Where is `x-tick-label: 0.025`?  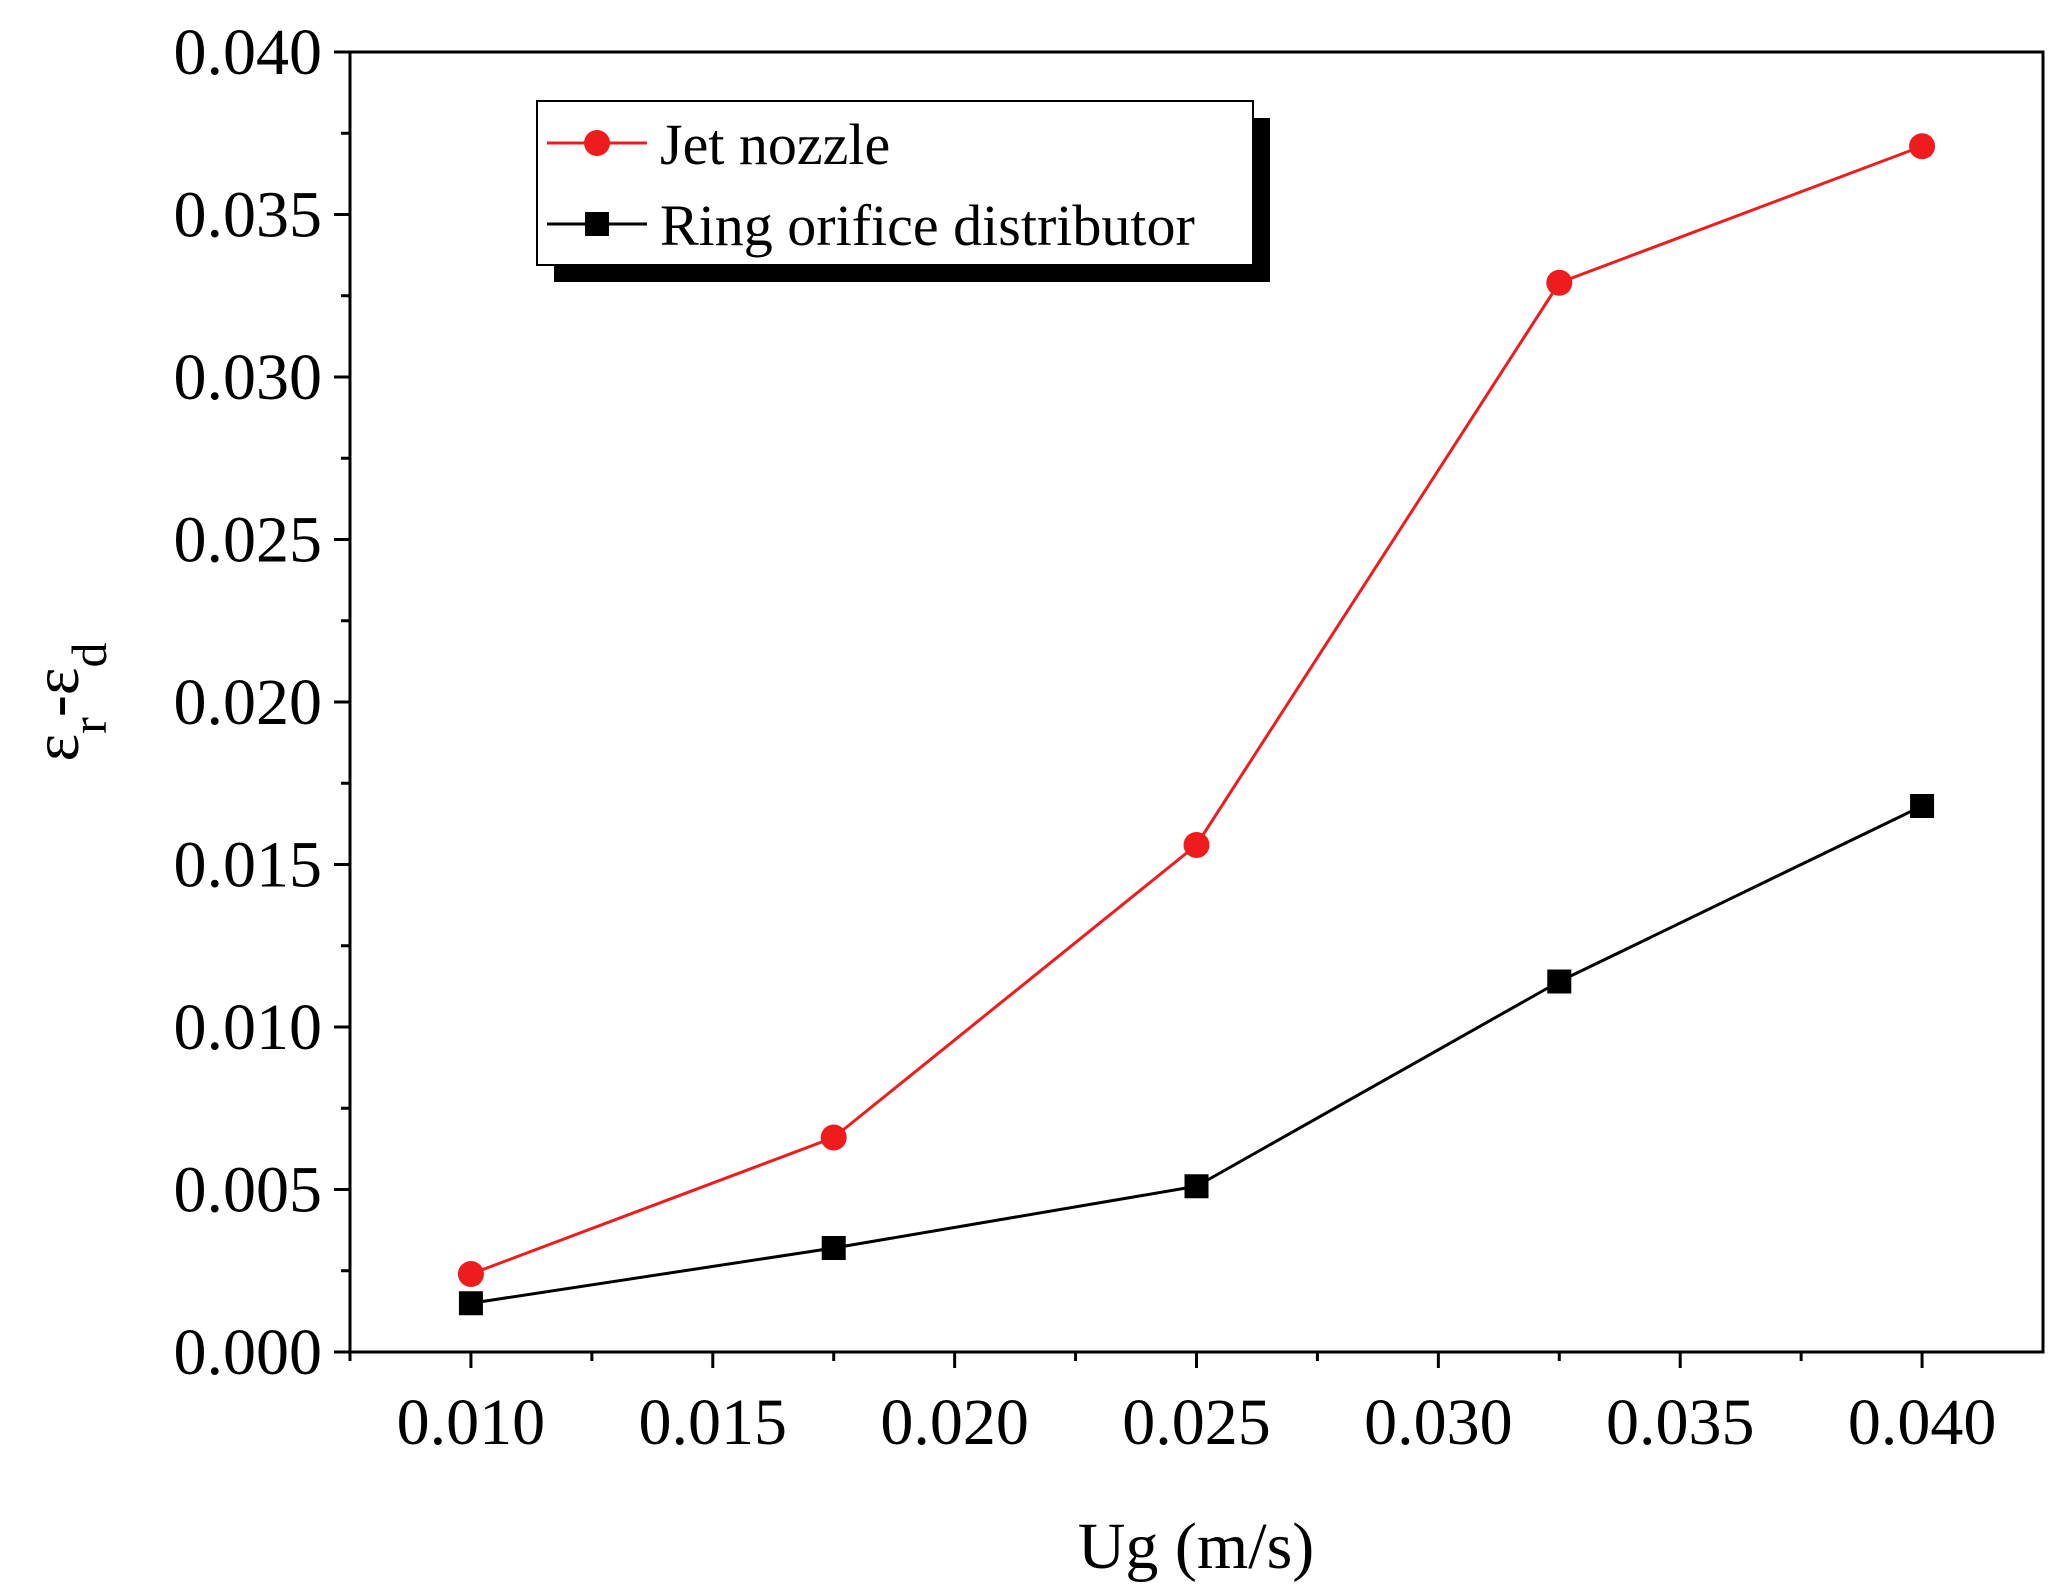 x-tick-label: 0.025 is located at coordinates (1196, 1422).